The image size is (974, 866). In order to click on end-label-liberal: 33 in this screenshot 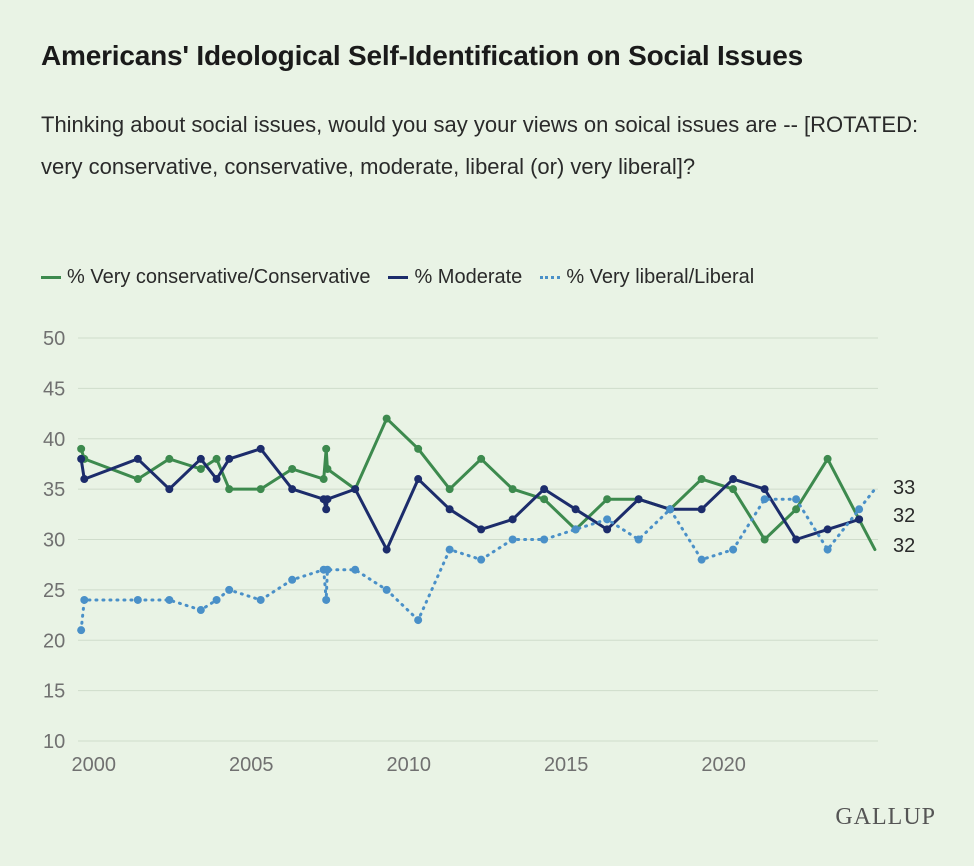, I will do `click(904, 488)`.